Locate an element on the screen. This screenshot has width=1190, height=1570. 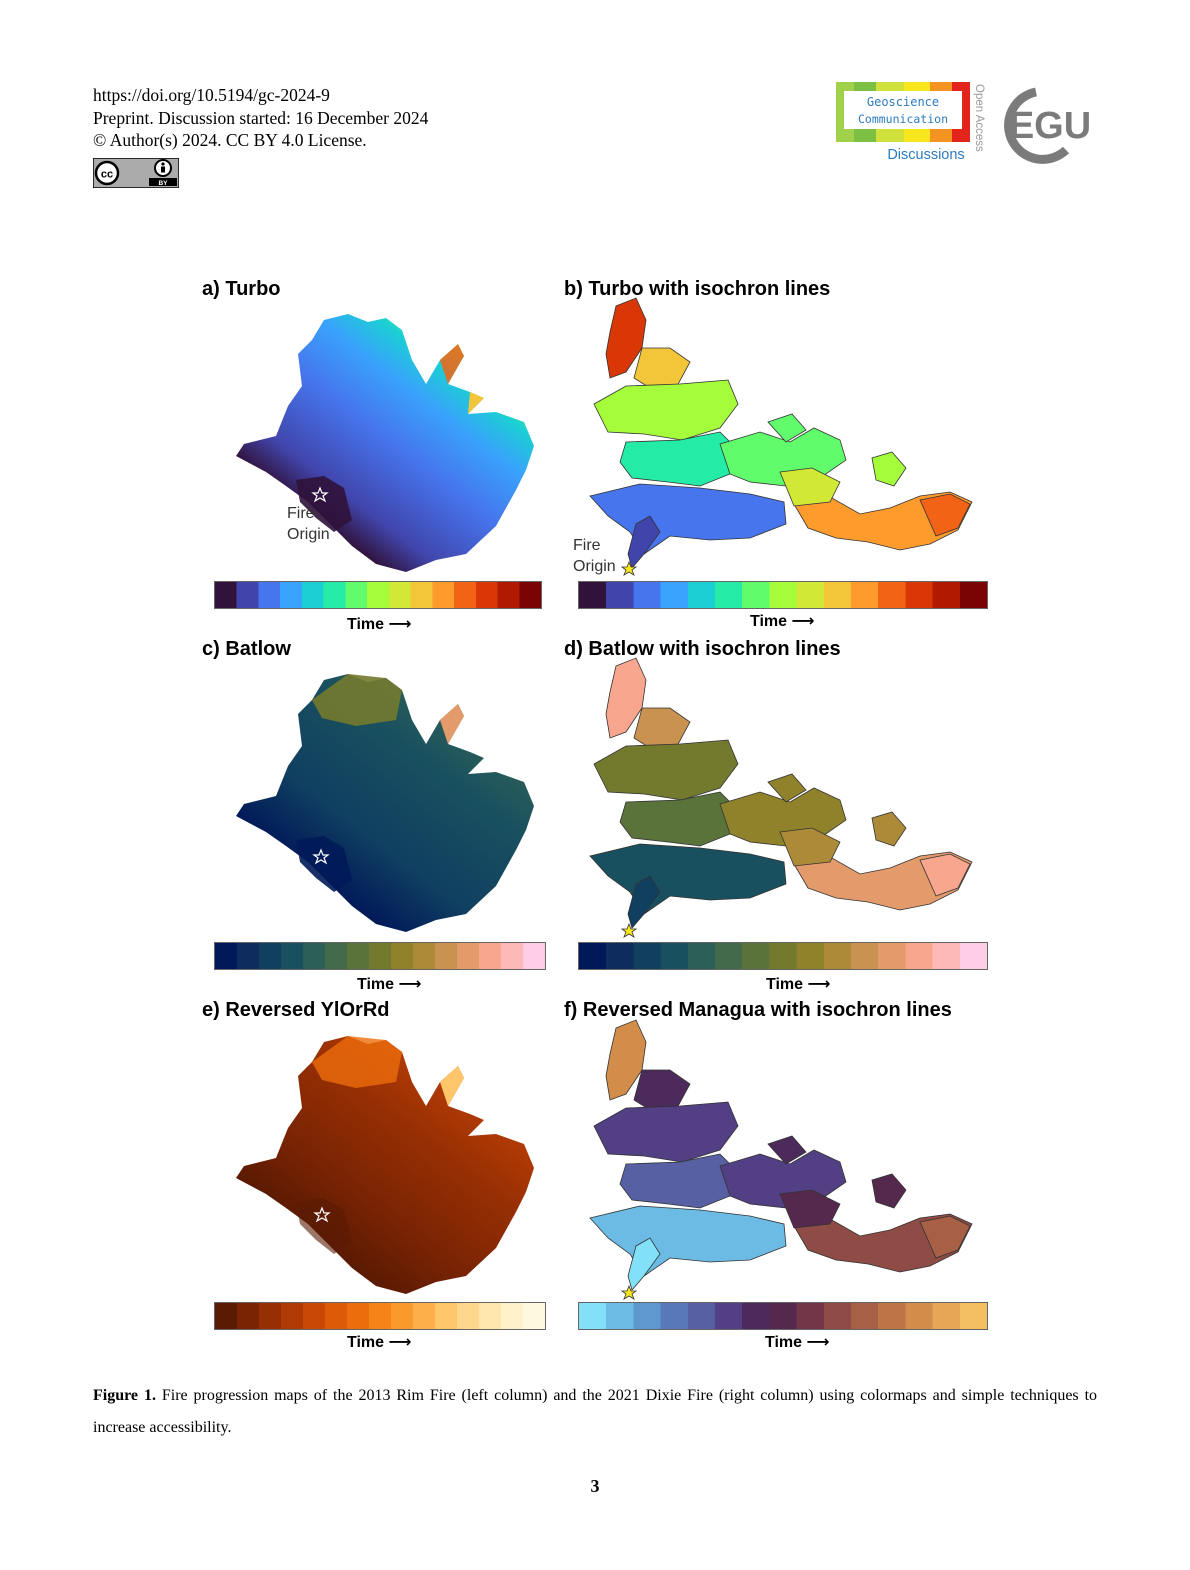
panel-e-title: e) Reversed YlOrRd is located at coordinates (296, 1010).